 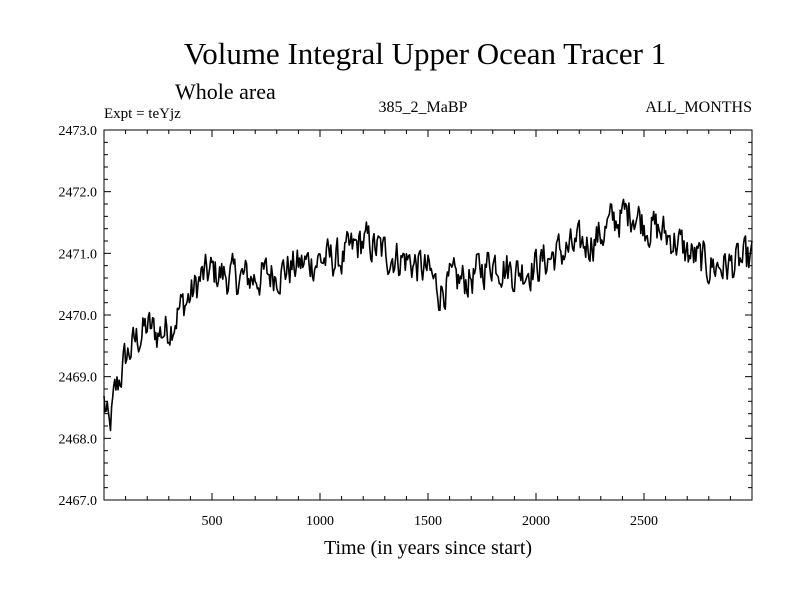 What do you see at coordinates (536, 521) in the screenshot?
I see `x-tick-label: 2000` at bounding box center [536, 521].